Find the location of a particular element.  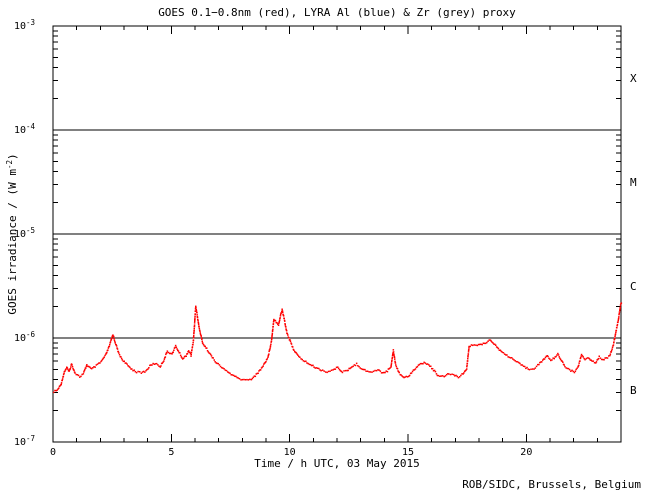

flare-class-label: C is located at coordinates (633, 286).